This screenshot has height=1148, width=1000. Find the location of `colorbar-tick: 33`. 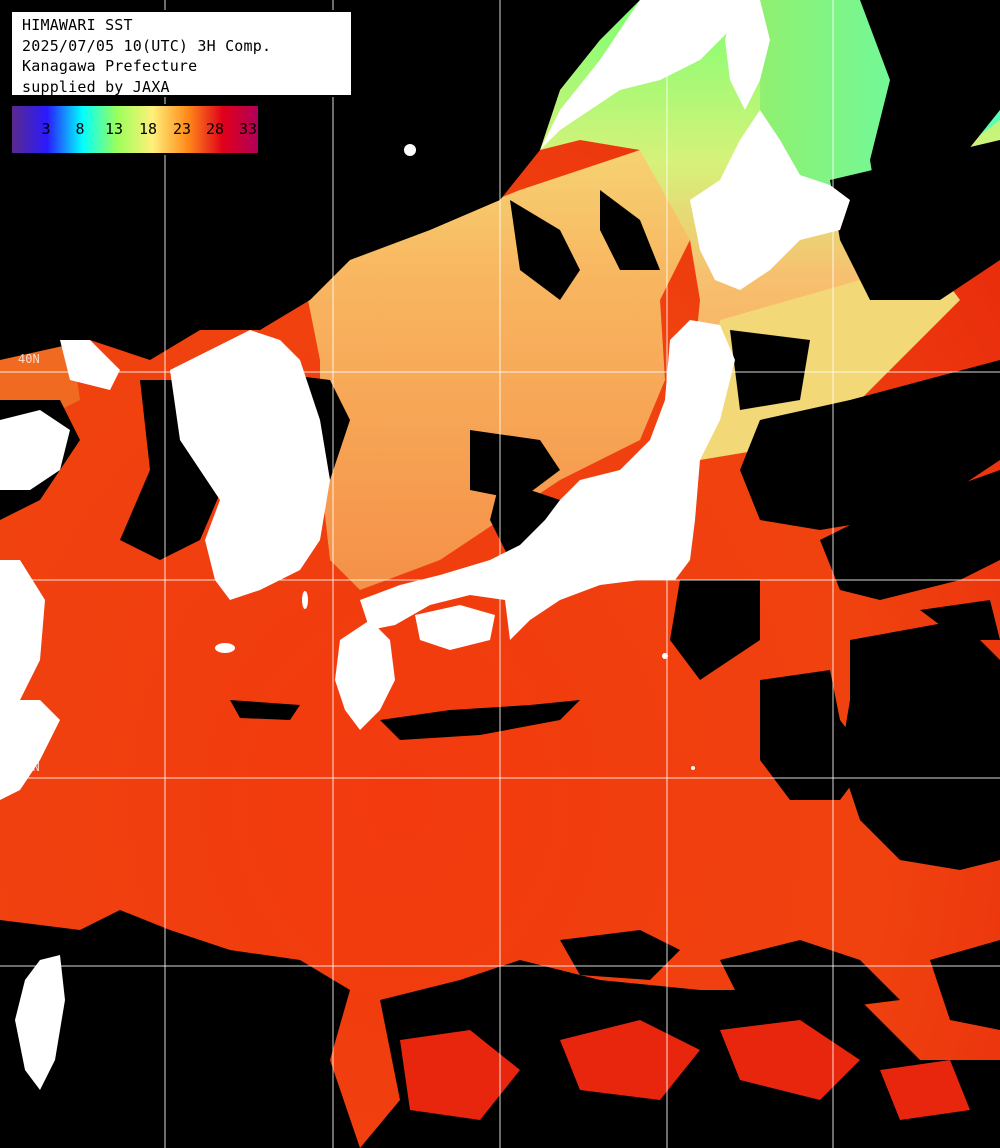

colorbar-tick: 33 is located at coordinates (248, 129).